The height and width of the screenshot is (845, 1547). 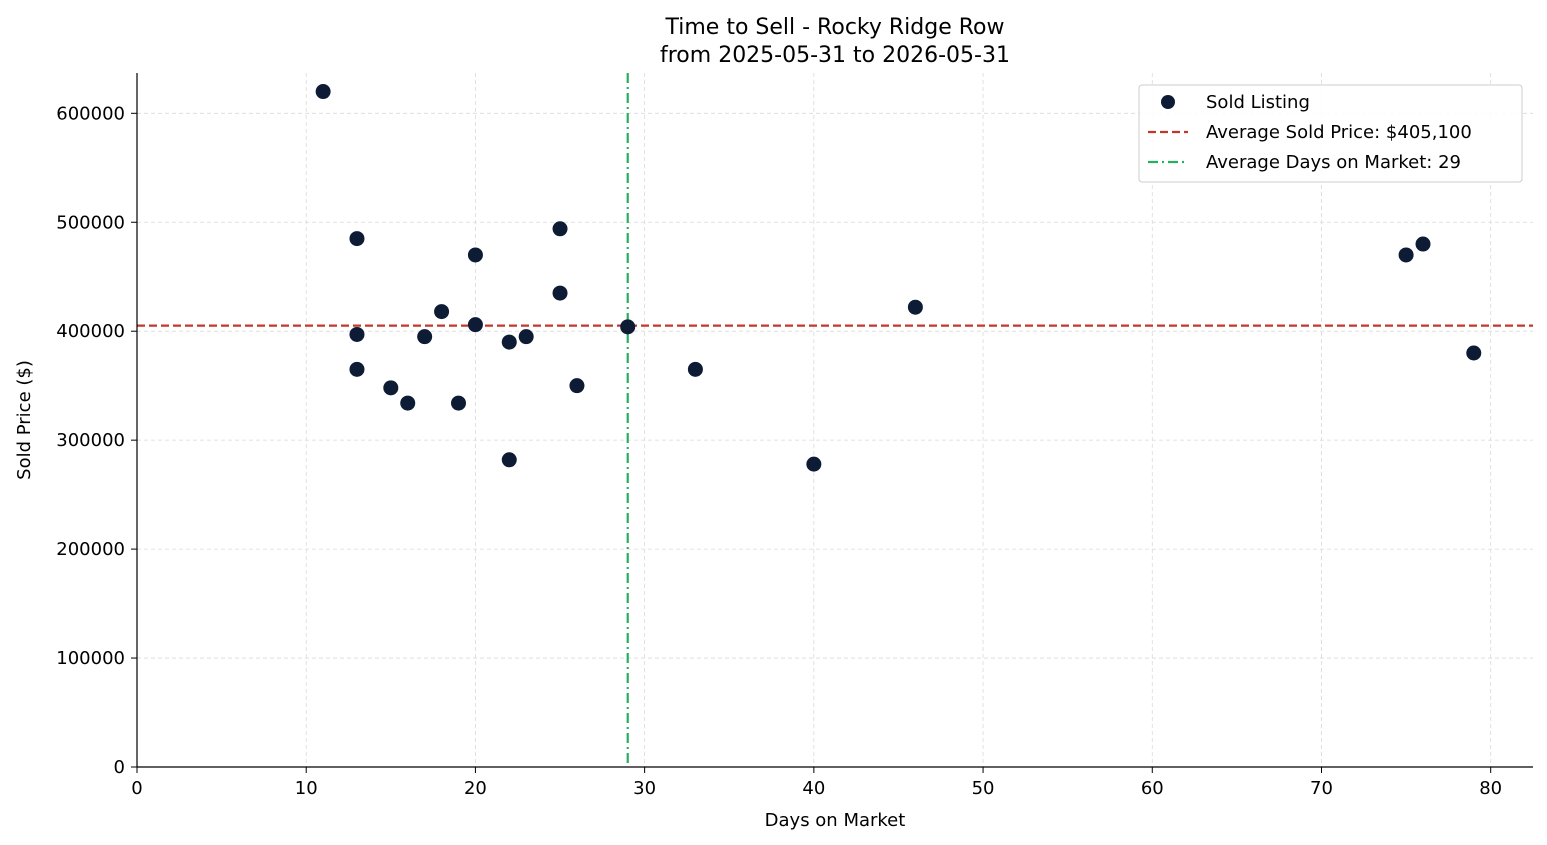 What do you see at coordinates (1333, 162) in the screenshot?
I see `legend-label-average-days: Average Days on Market: 29` at bounding box center [1333, 162].